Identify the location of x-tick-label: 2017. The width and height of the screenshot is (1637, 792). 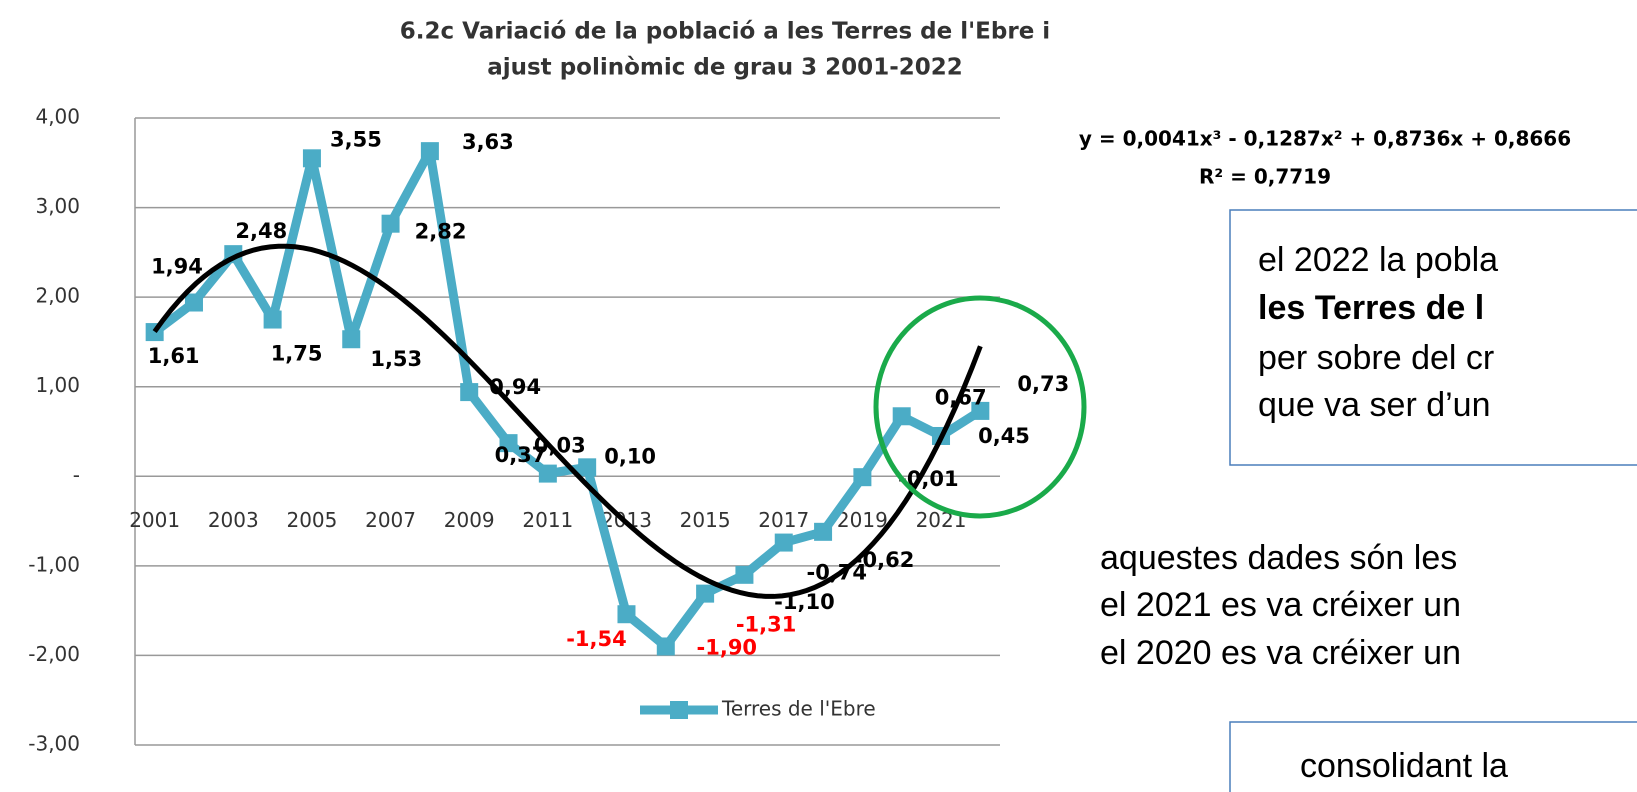
(783, 520).